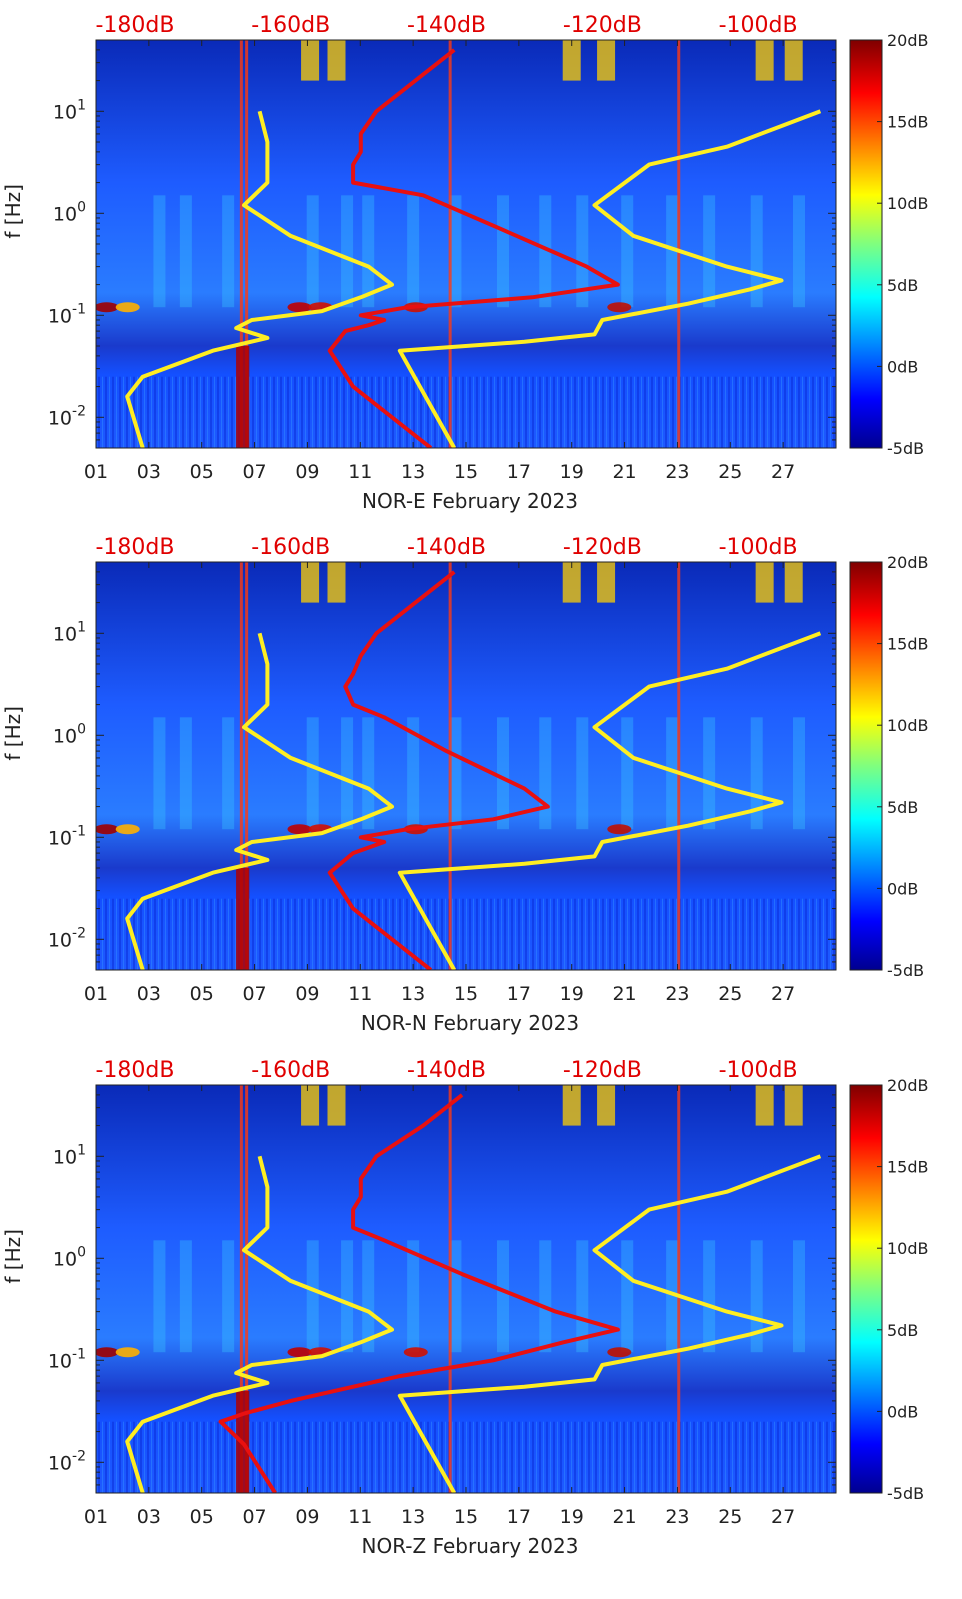 The width and height of the screenshot is (962, 1599). What do you see at coordinates (730, 472) in the screenshot?
I see `x-tick-label: 25` at bounding box center [730, 472].